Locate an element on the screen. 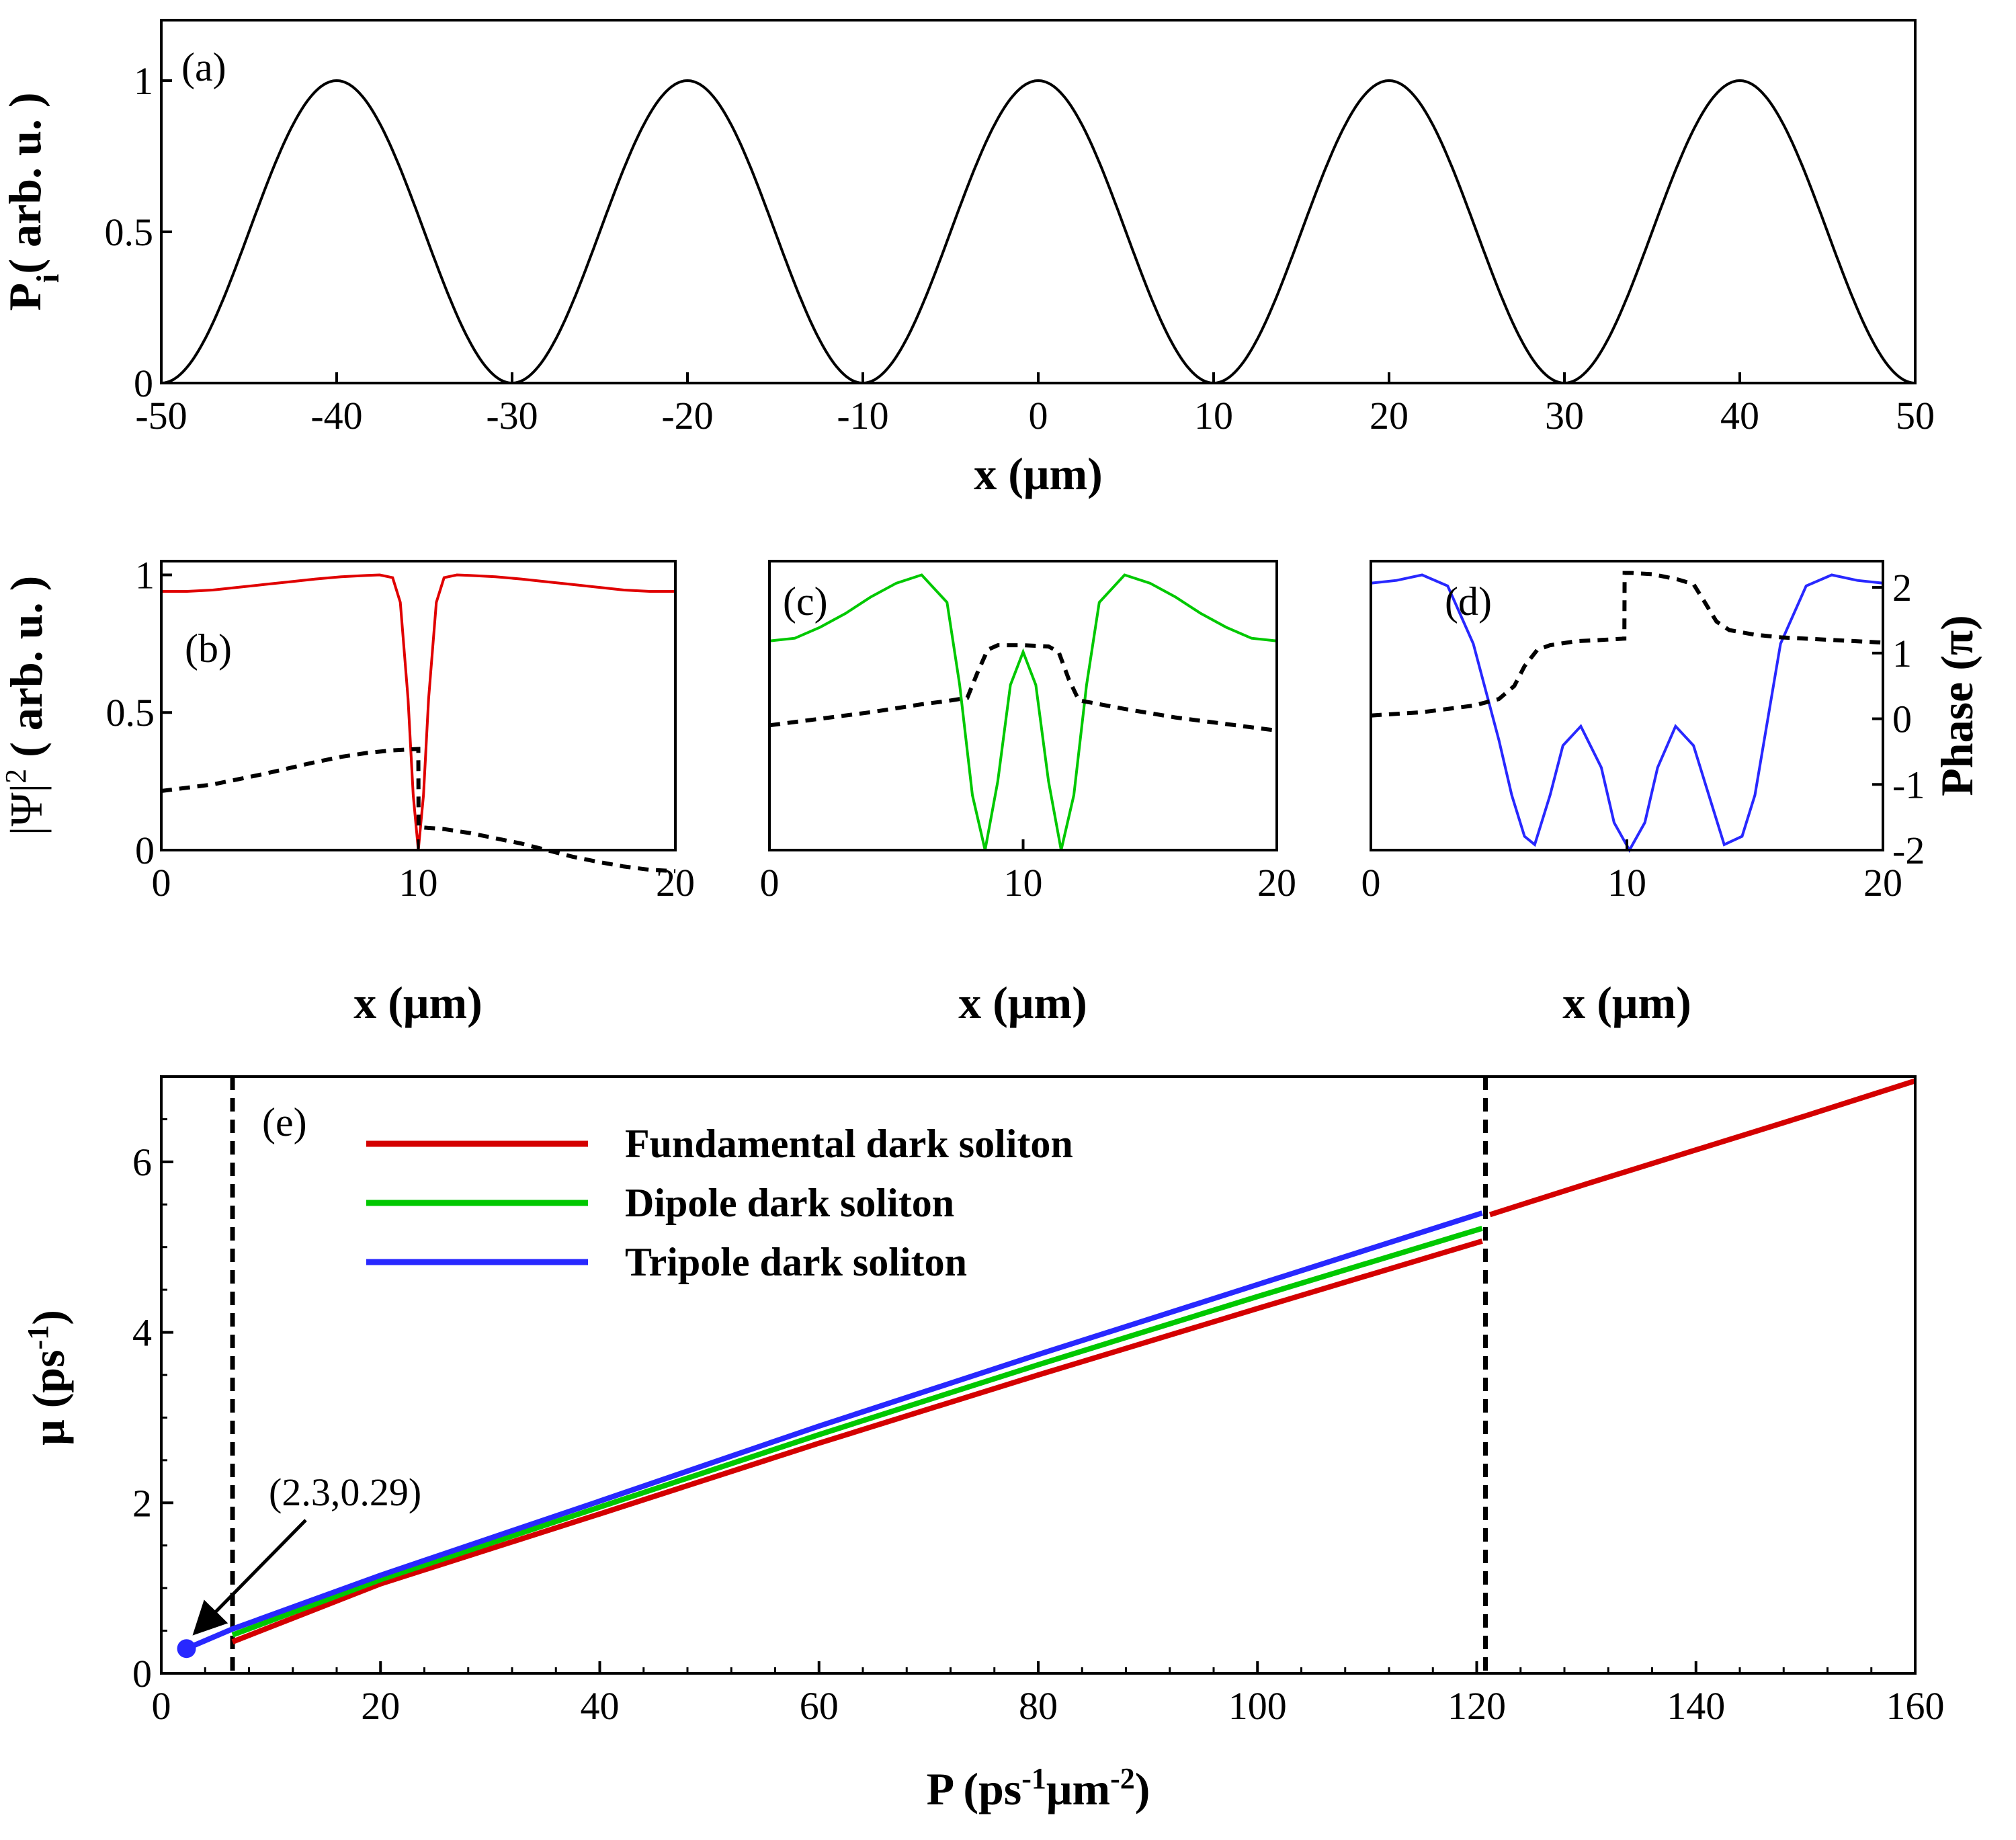 The height and width of the screenshot is (1840, 2016). phase-tick-label: 1 is located at coordinates (1902, 653).